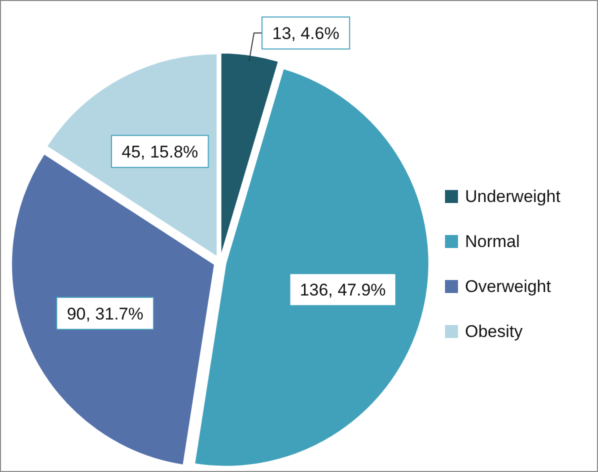  I want to click on legend-label: Underweight, so click(513, 196).